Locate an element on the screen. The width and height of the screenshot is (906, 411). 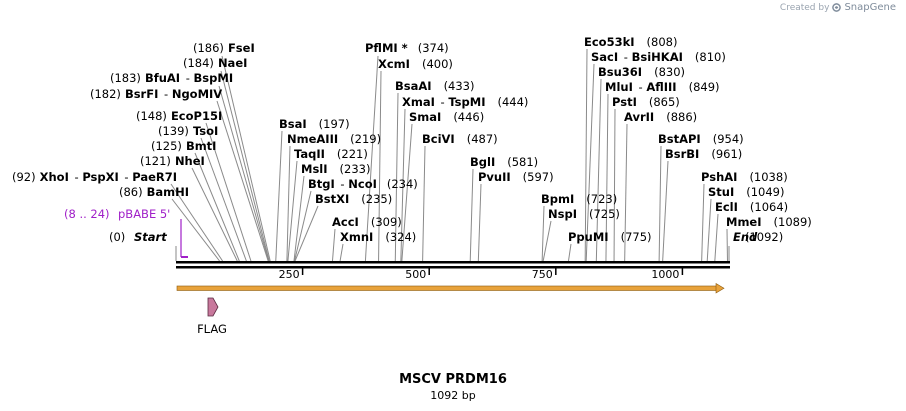
enzyme-label: XcmI (400) is located at coordinates (415, 64).